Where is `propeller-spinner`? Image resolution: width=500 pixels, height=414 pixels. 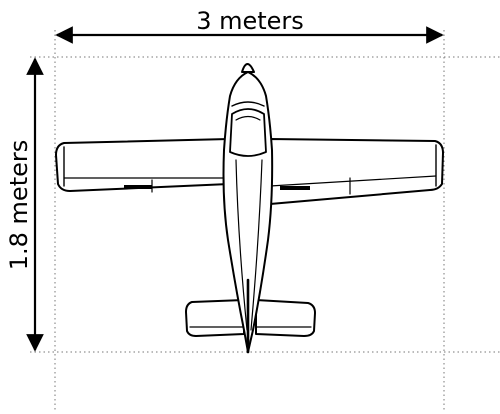 propeller-spinner is located at coordinates (248, 68).